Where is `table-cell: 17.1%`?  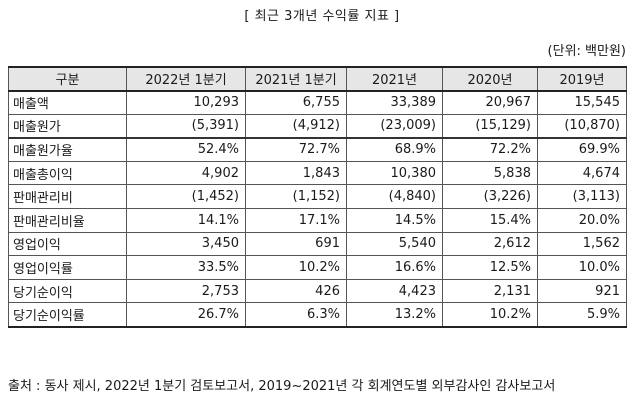 table-cell: 17.1% is located at coordinates (296, 220).